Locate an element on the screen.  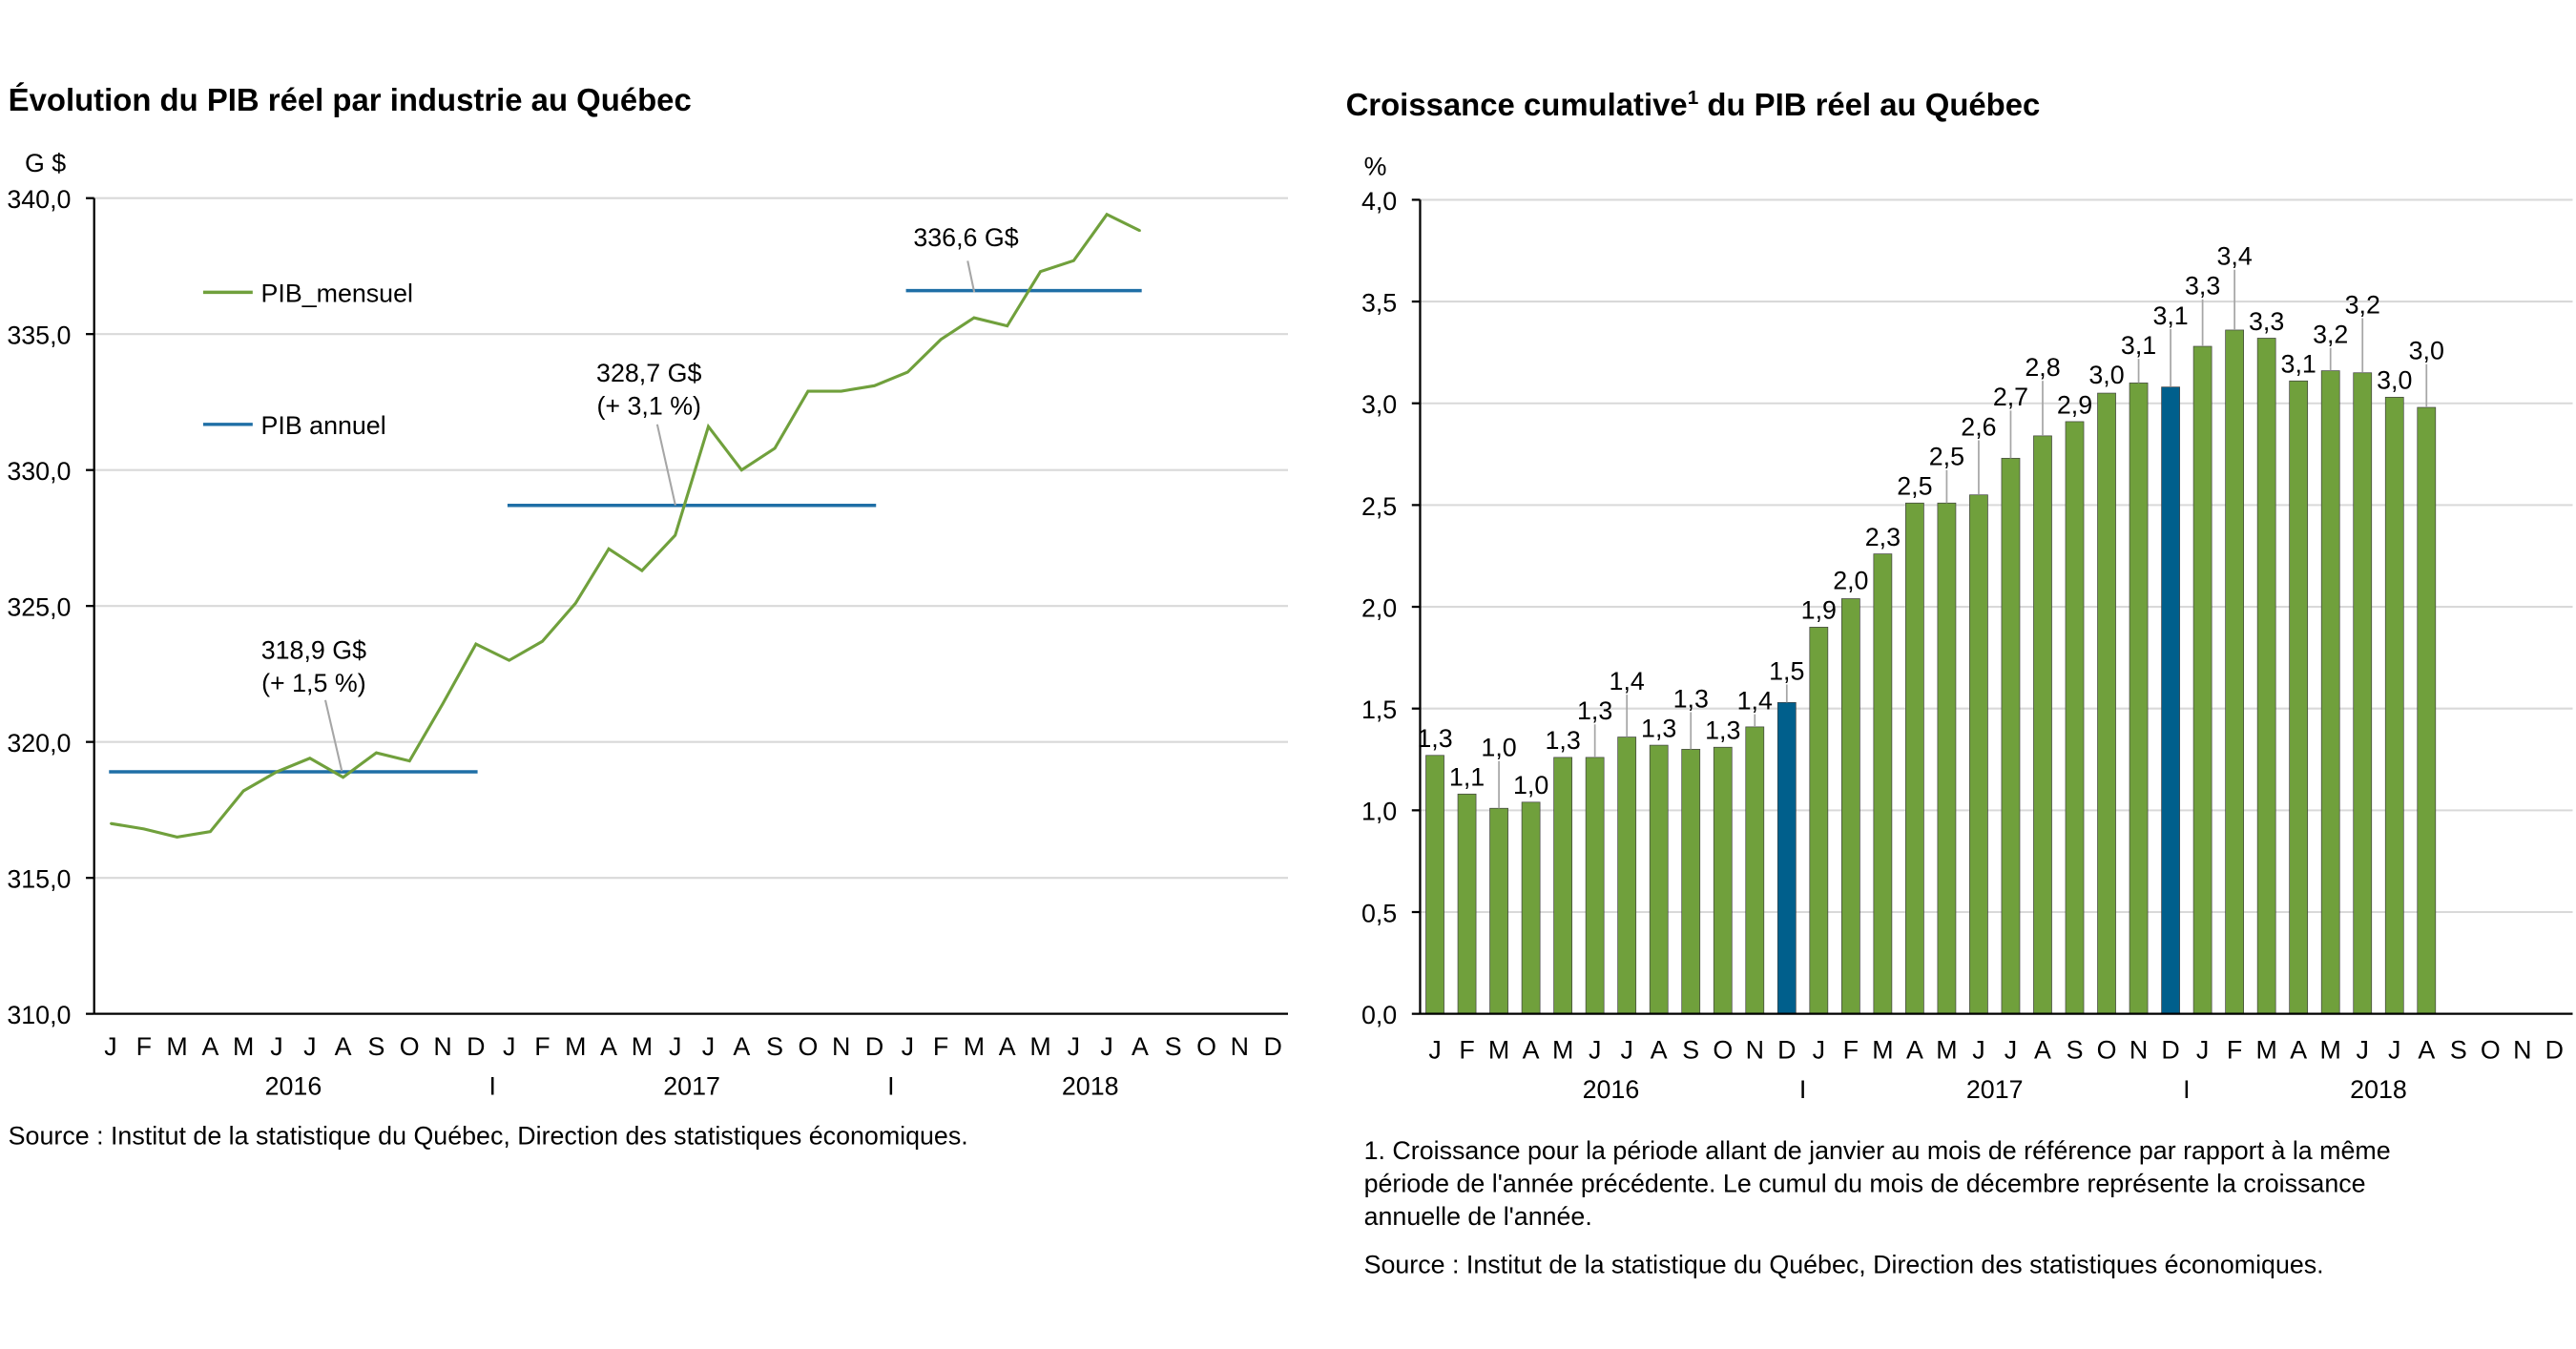
y-tick-label: 3,0 is located at coordinates (1379, 404).